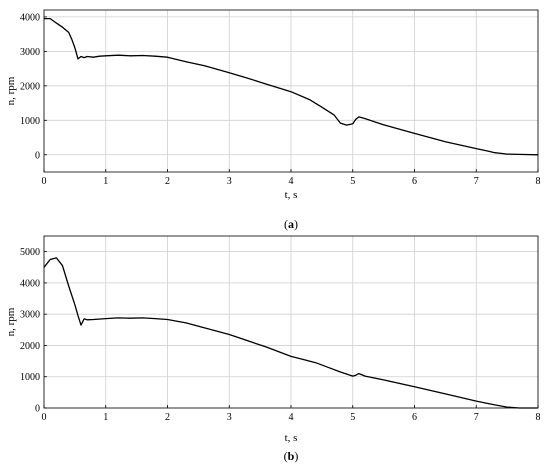 The height and width of the screenshot is (469, 550). What do you see at coordinates (30, 252) in the screenshot?
I see `y-tick-label: 5000` at bounding box center [30, 252].